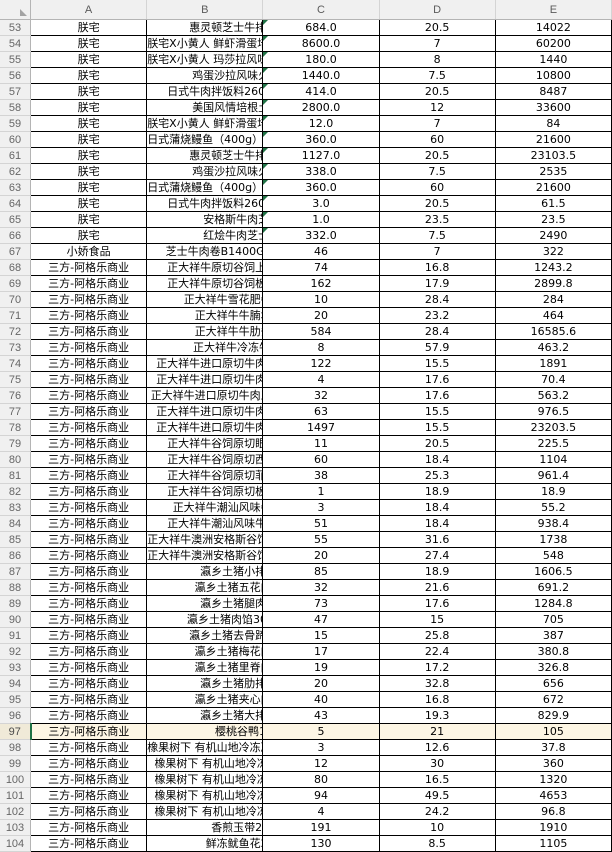 The height and width of the screenshot is (852, 612). What do you see at coordinates (88, 107) in the screenshot?
I see `cell-a-58: 朕宅` at bounding box center [88, 107].